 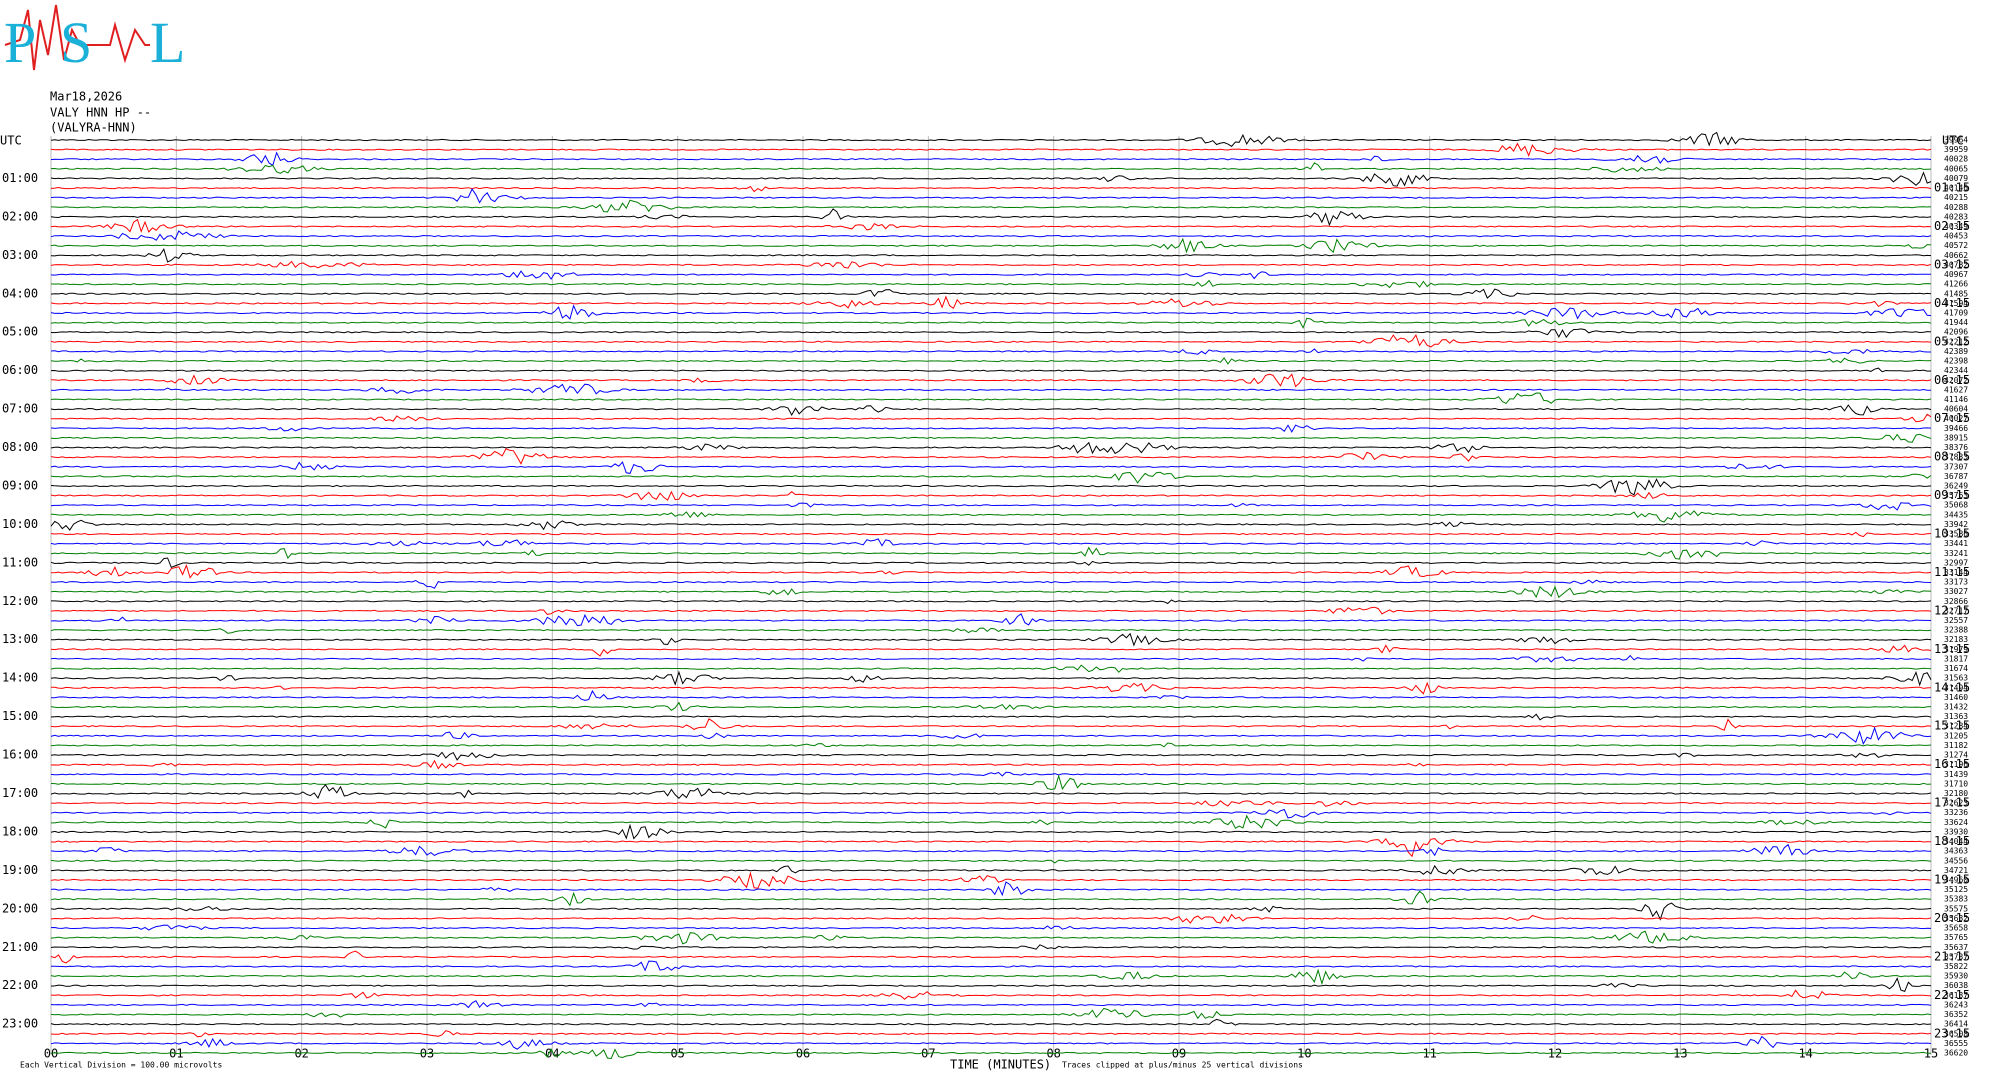 What do you see at coordinates (1956, 149) in the screenshot?
I see `trace-count: 39959` at bounding box center [1956, 149].